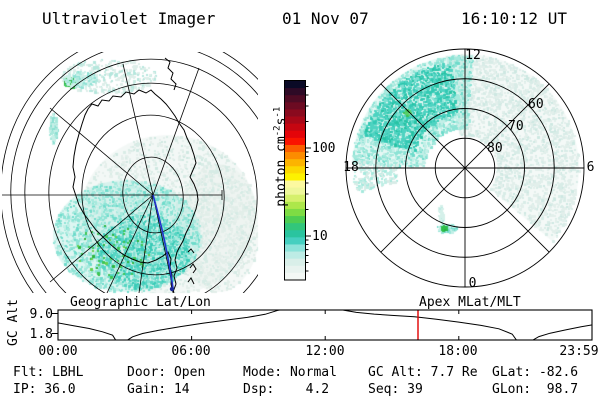 The height and width of the screenshot is (400, 600). Describe the element at coordinates (535, 372) in the screenshot. I see `status-glat: GLat: -82.6` at that location.